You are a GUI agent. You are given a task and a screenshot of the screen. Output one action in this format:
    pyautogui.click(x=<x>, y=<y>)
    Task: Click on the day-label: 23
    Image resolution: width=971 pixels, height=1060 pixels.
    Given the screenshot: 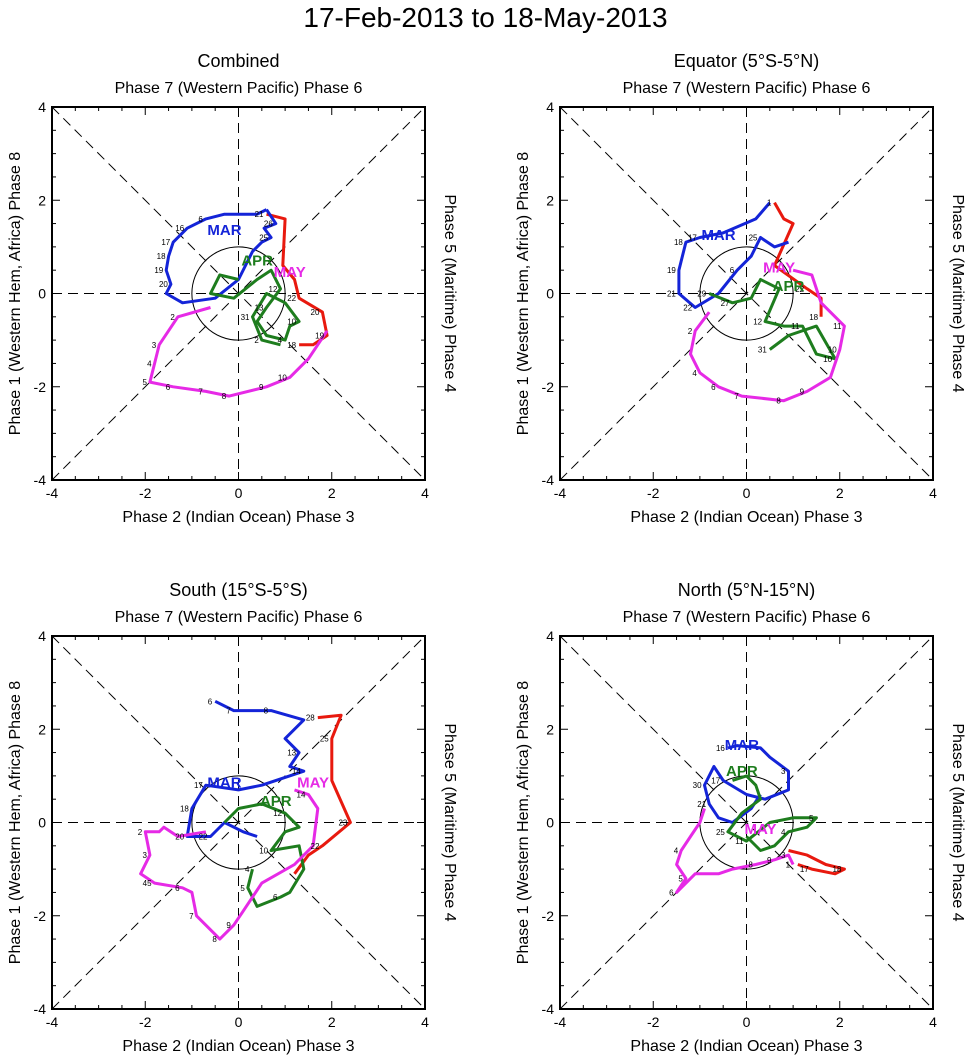 What is the action you would take?
    pyautogui.click(x=342, y=823)
    